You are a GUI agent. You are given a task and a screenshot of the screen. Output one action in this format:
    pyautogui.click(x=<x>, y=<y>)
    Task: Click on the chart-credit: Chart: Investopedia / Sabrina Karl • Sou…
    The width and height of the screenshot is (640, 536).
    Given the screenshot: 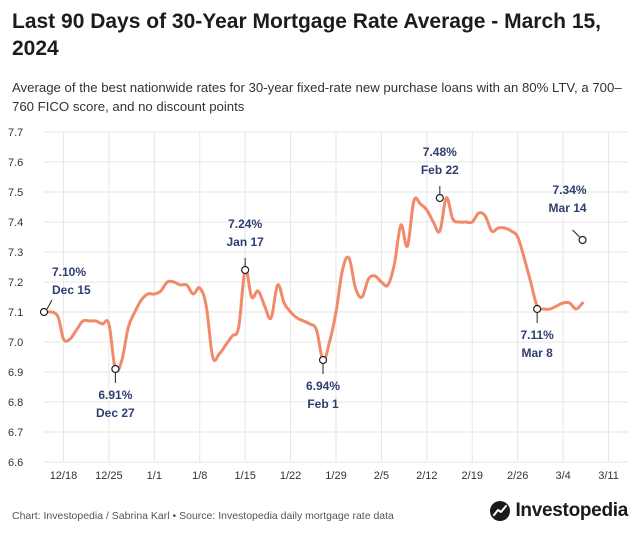 What is the action you would take?
    pyautogui.click(x=203, y=516)
    